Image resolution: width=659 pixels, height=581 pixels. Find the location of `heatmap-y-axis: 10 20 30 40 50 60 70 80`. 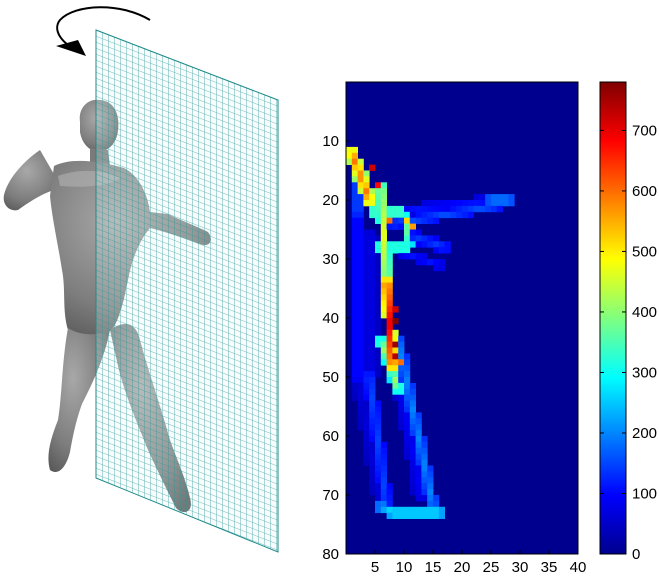

heatmap-y-axis: 10 20 30 40 50 60 70 80 is located at coordinates (336, 348).